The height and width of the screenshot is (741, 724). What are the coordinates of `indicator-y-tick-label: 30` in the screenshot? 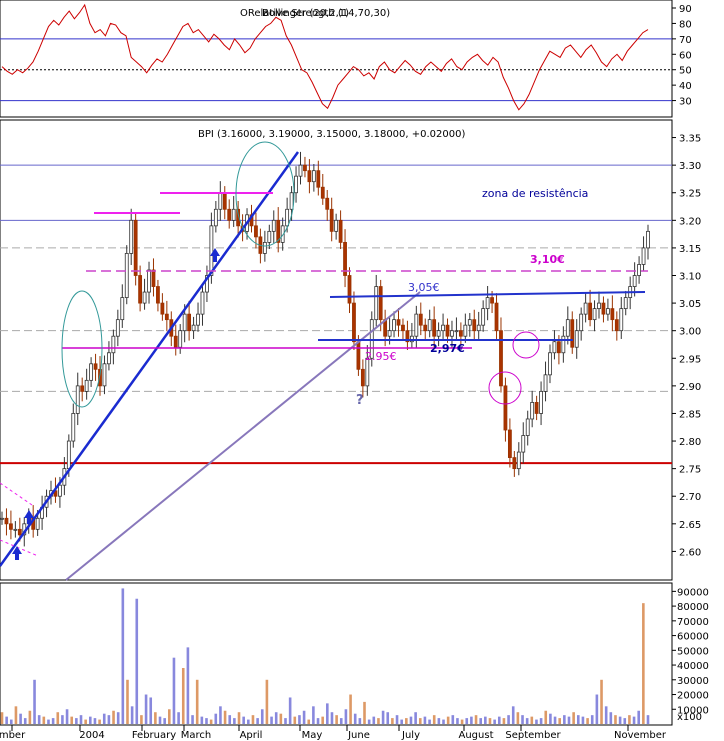 It's located at (685, 102).